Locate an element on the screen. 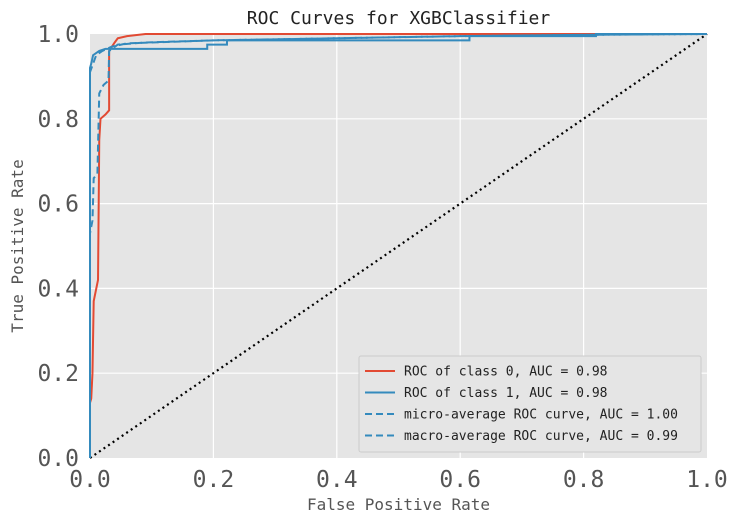  legend-label-0: ROC of class 0, AUC = 0.98 is located at coordinates (506, 372).